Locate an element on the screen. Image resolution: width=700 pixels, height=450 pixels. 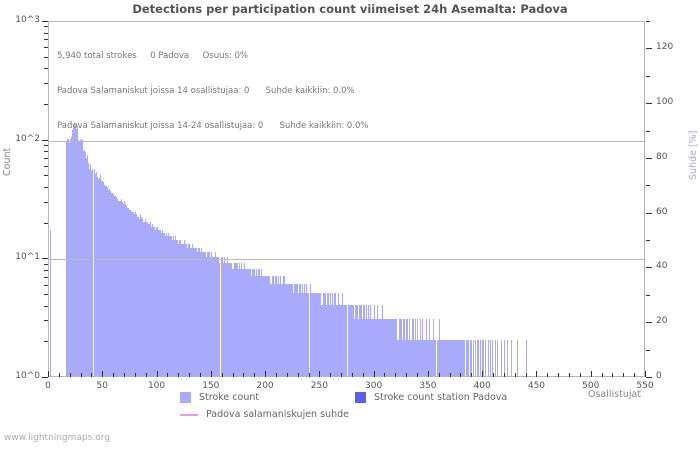
legend-item: Padova salamaniskujen suhde is located at coordinates (264, 414).